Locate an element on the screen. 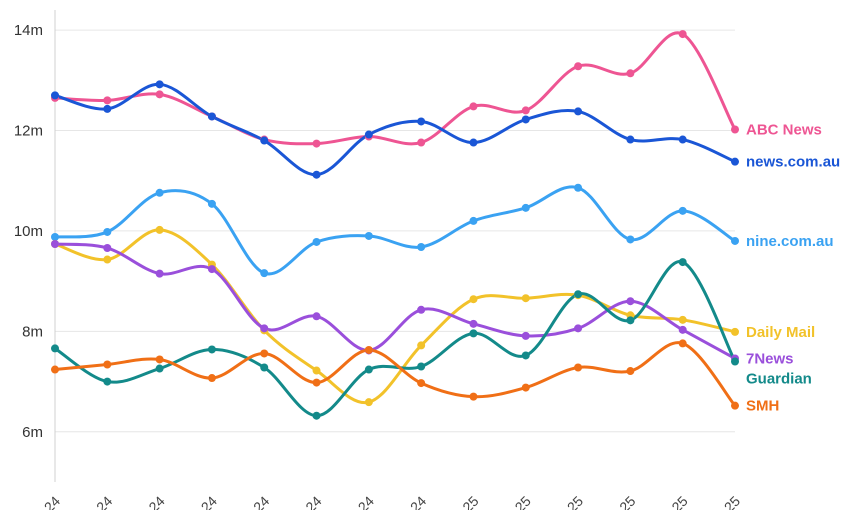 Image resolution: width=854 pixels, height=510 pixels. series-label: Daily Mail is located at coordinates (780, 332).